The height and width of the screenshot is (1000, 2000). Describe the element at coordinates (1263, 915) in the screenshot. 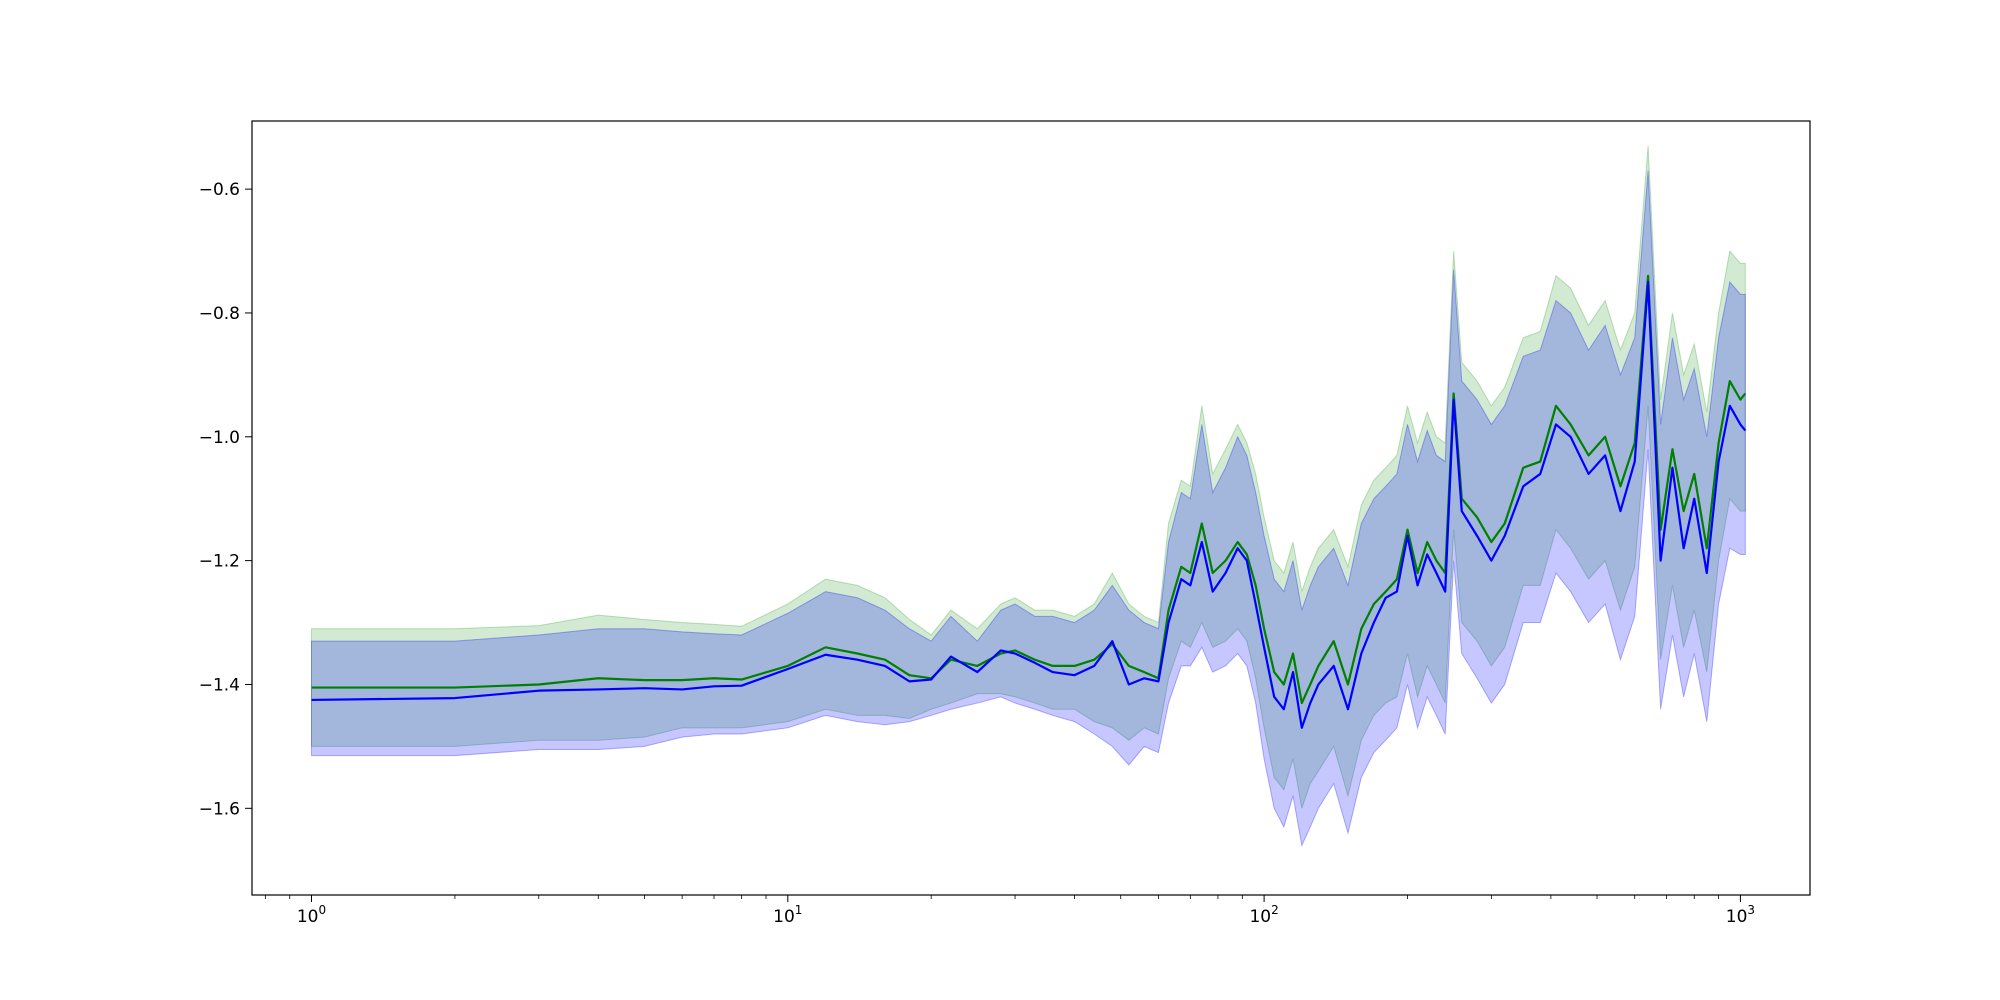

I see `x-tick-label-2: 10²` at that location.